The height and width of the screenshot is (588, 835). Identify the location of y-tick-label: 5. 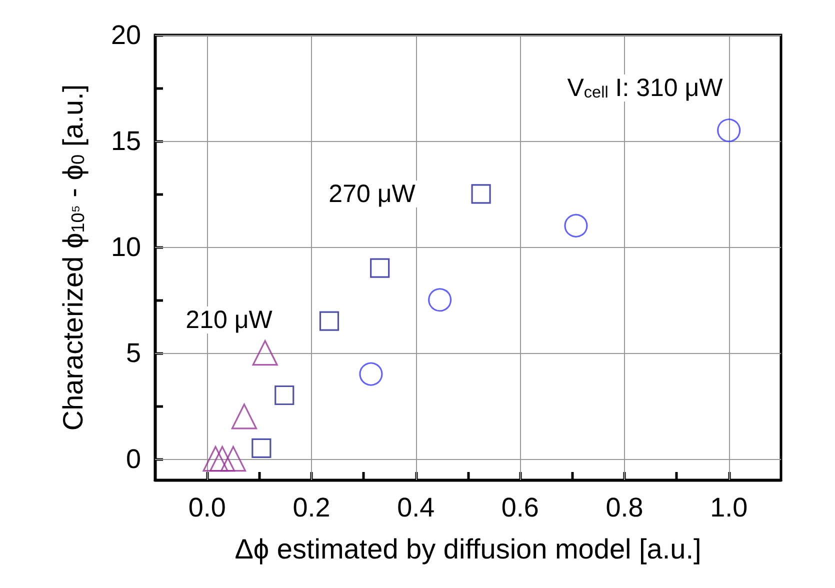
(133, 353).